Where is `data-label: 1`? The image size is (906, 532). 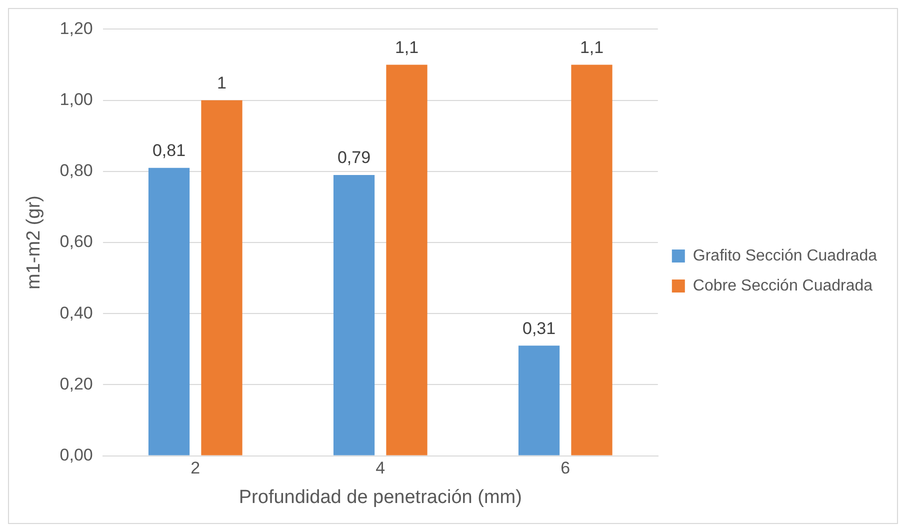
data-label: 1 is located at coordinates (221, 82).